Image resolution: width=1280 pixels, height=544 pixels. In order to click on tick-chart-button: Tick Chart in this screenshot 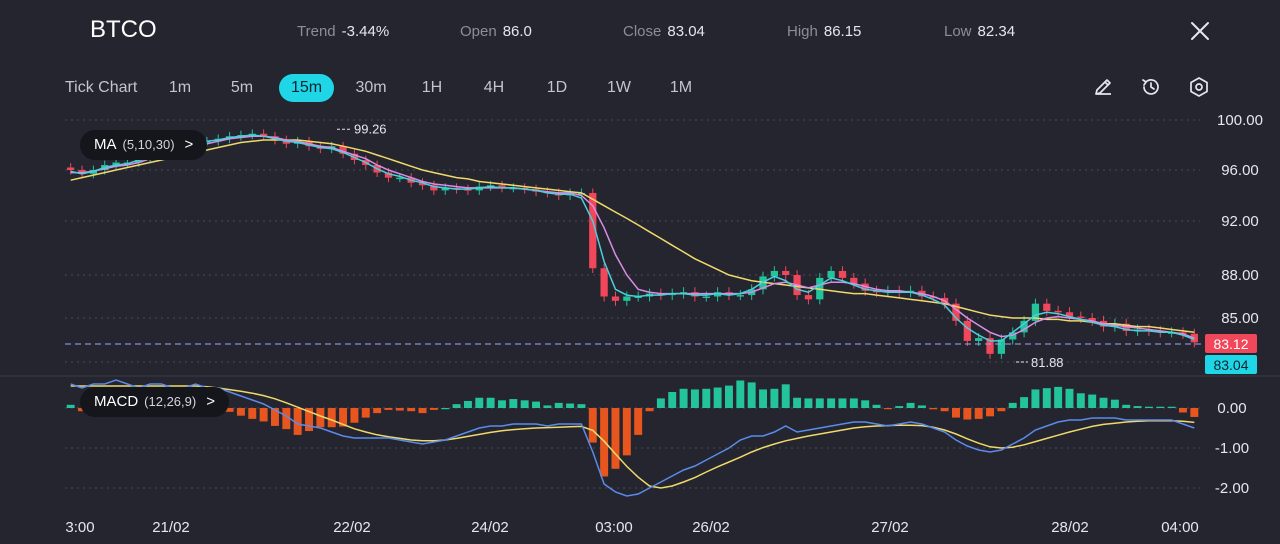, I will do `click(101, 87)`.